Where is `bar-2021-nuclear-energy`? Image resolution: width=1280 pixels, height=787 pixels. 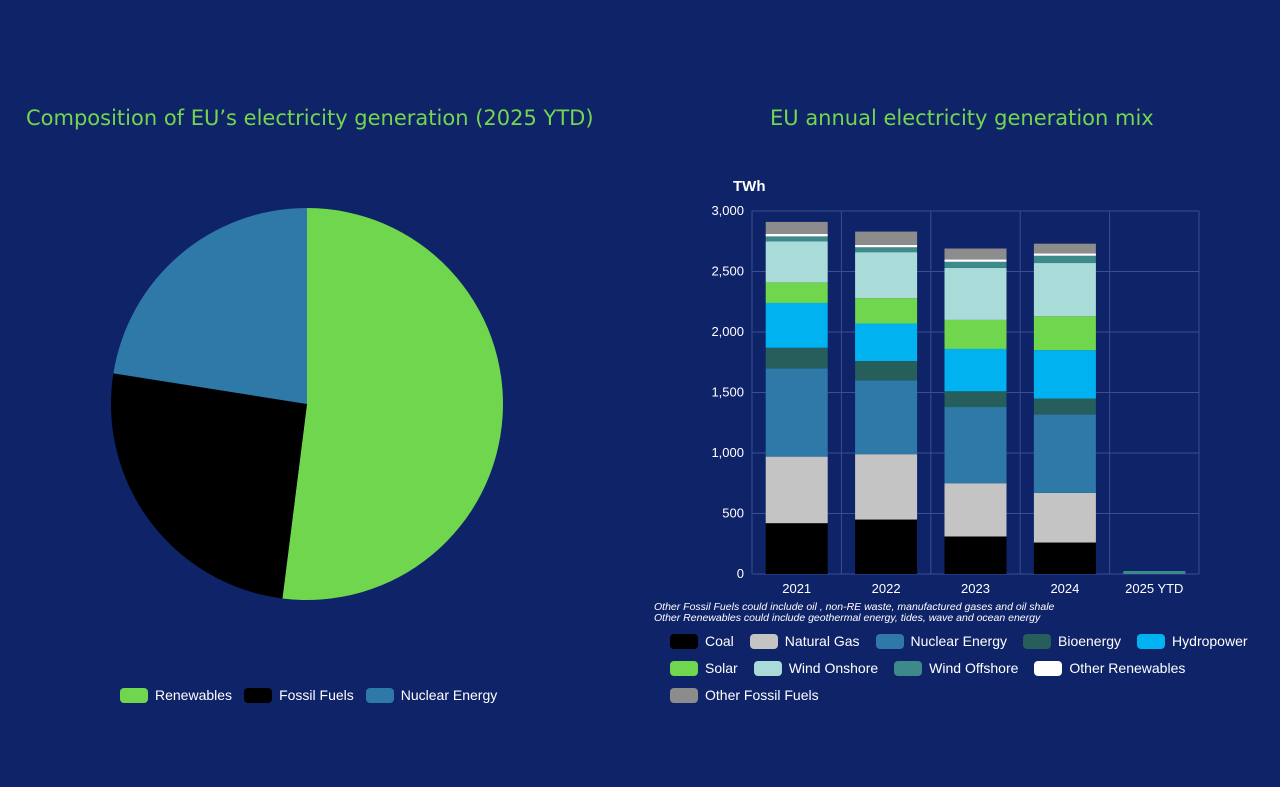 bar-2021-nuclear-energy is located at coordinates (796, 412).